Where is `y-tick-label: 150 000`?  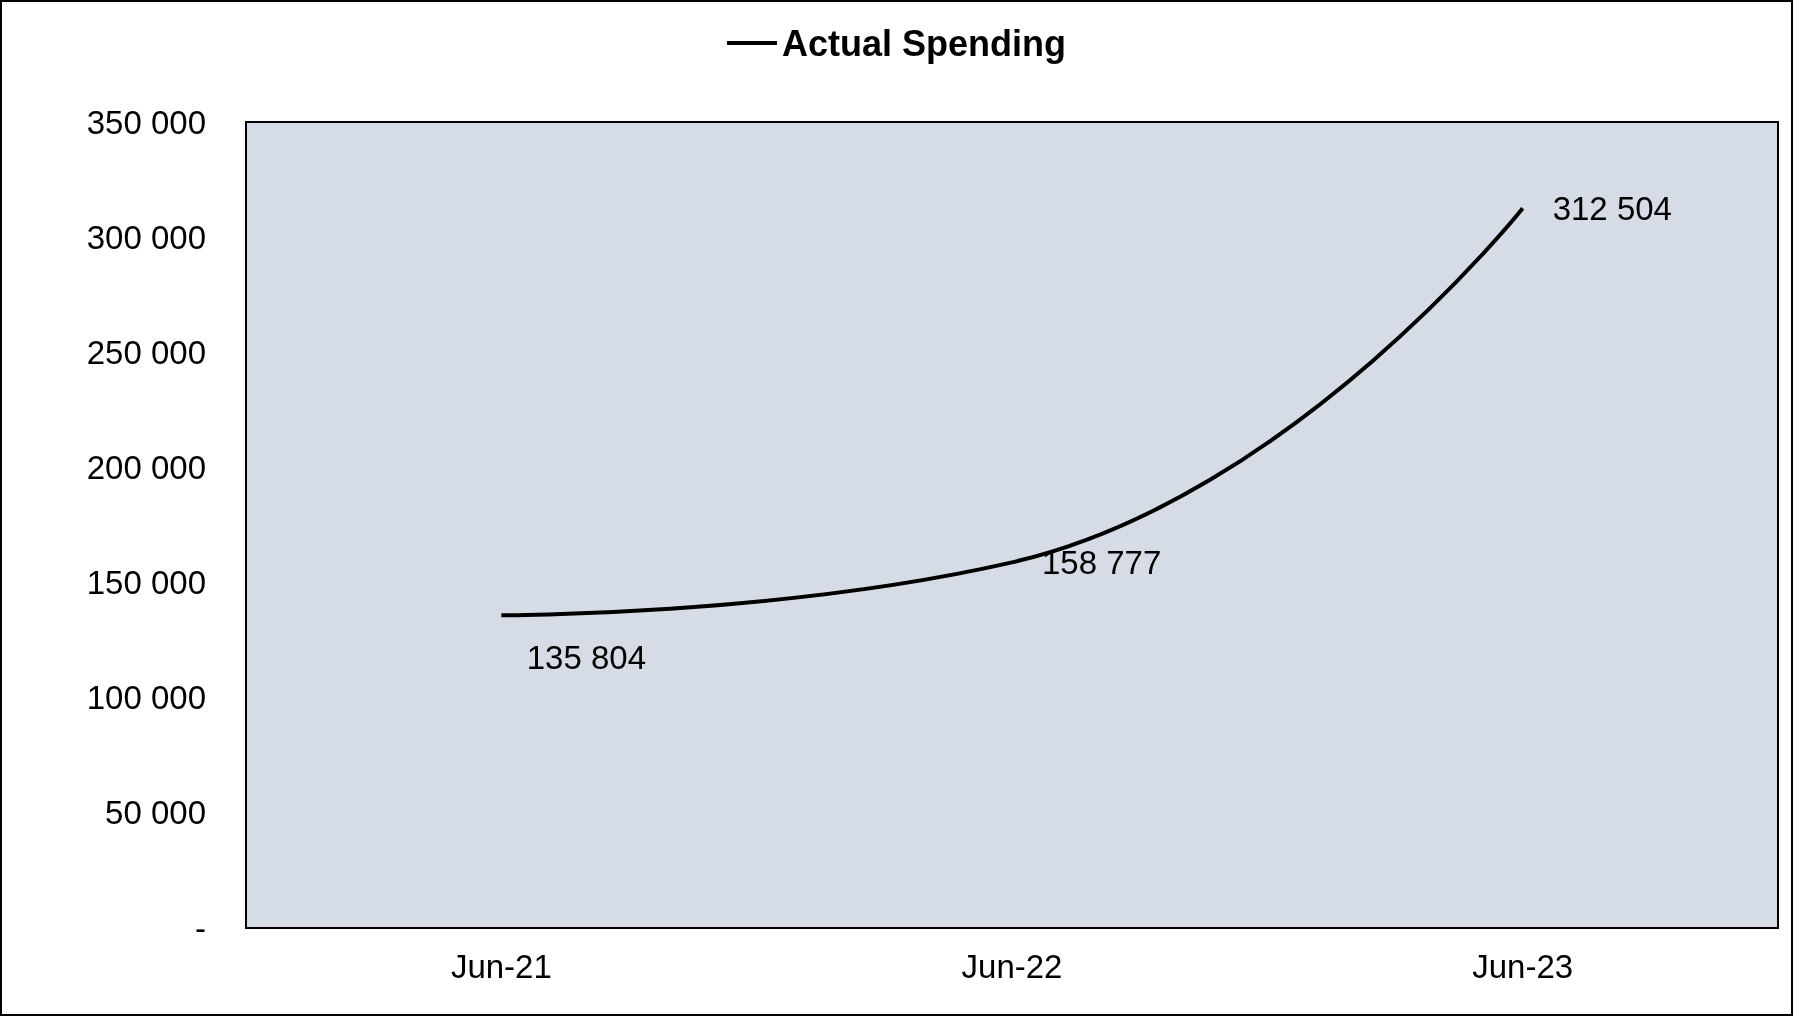
y-tick-label: 150 000 is located at coordinates (146, 583).